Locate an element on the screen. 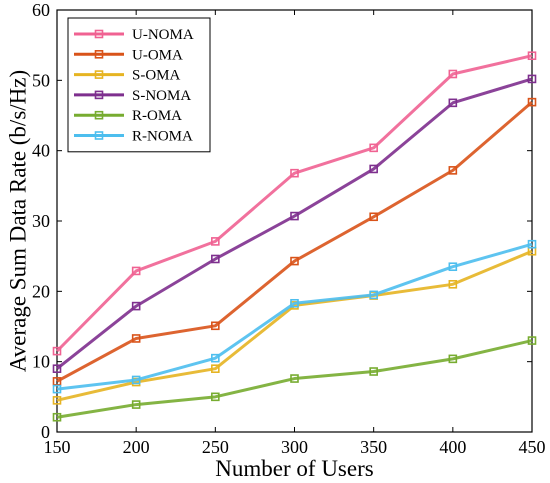  y-tick-label: 40 is located at coordinates (41, 151).